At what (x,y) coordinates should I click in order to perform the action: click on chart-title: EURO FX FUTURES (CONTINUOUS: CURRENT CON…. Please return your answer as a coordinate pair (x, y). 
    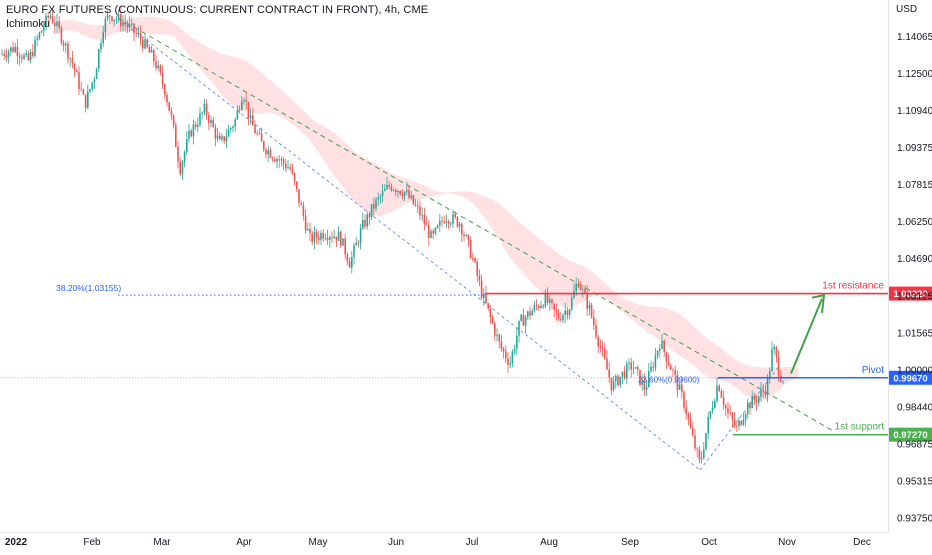
    Looking at the image, I should click on (217, 10).